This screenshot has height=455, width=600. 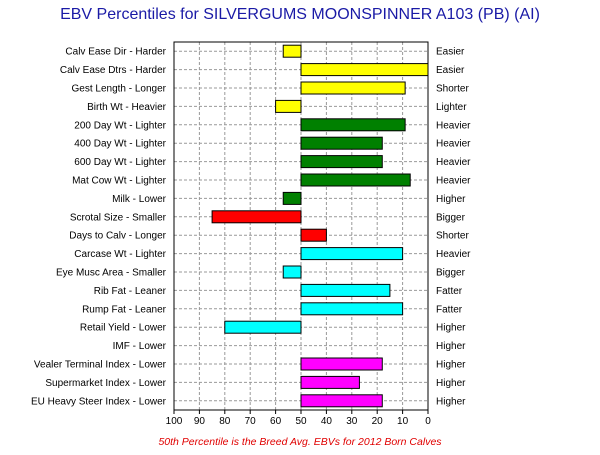 What do you see at coordinates (117, 236) in the screenshot?
I see `trait-label-left: Days to Calv - Longer` at bounding box center [117, 236].